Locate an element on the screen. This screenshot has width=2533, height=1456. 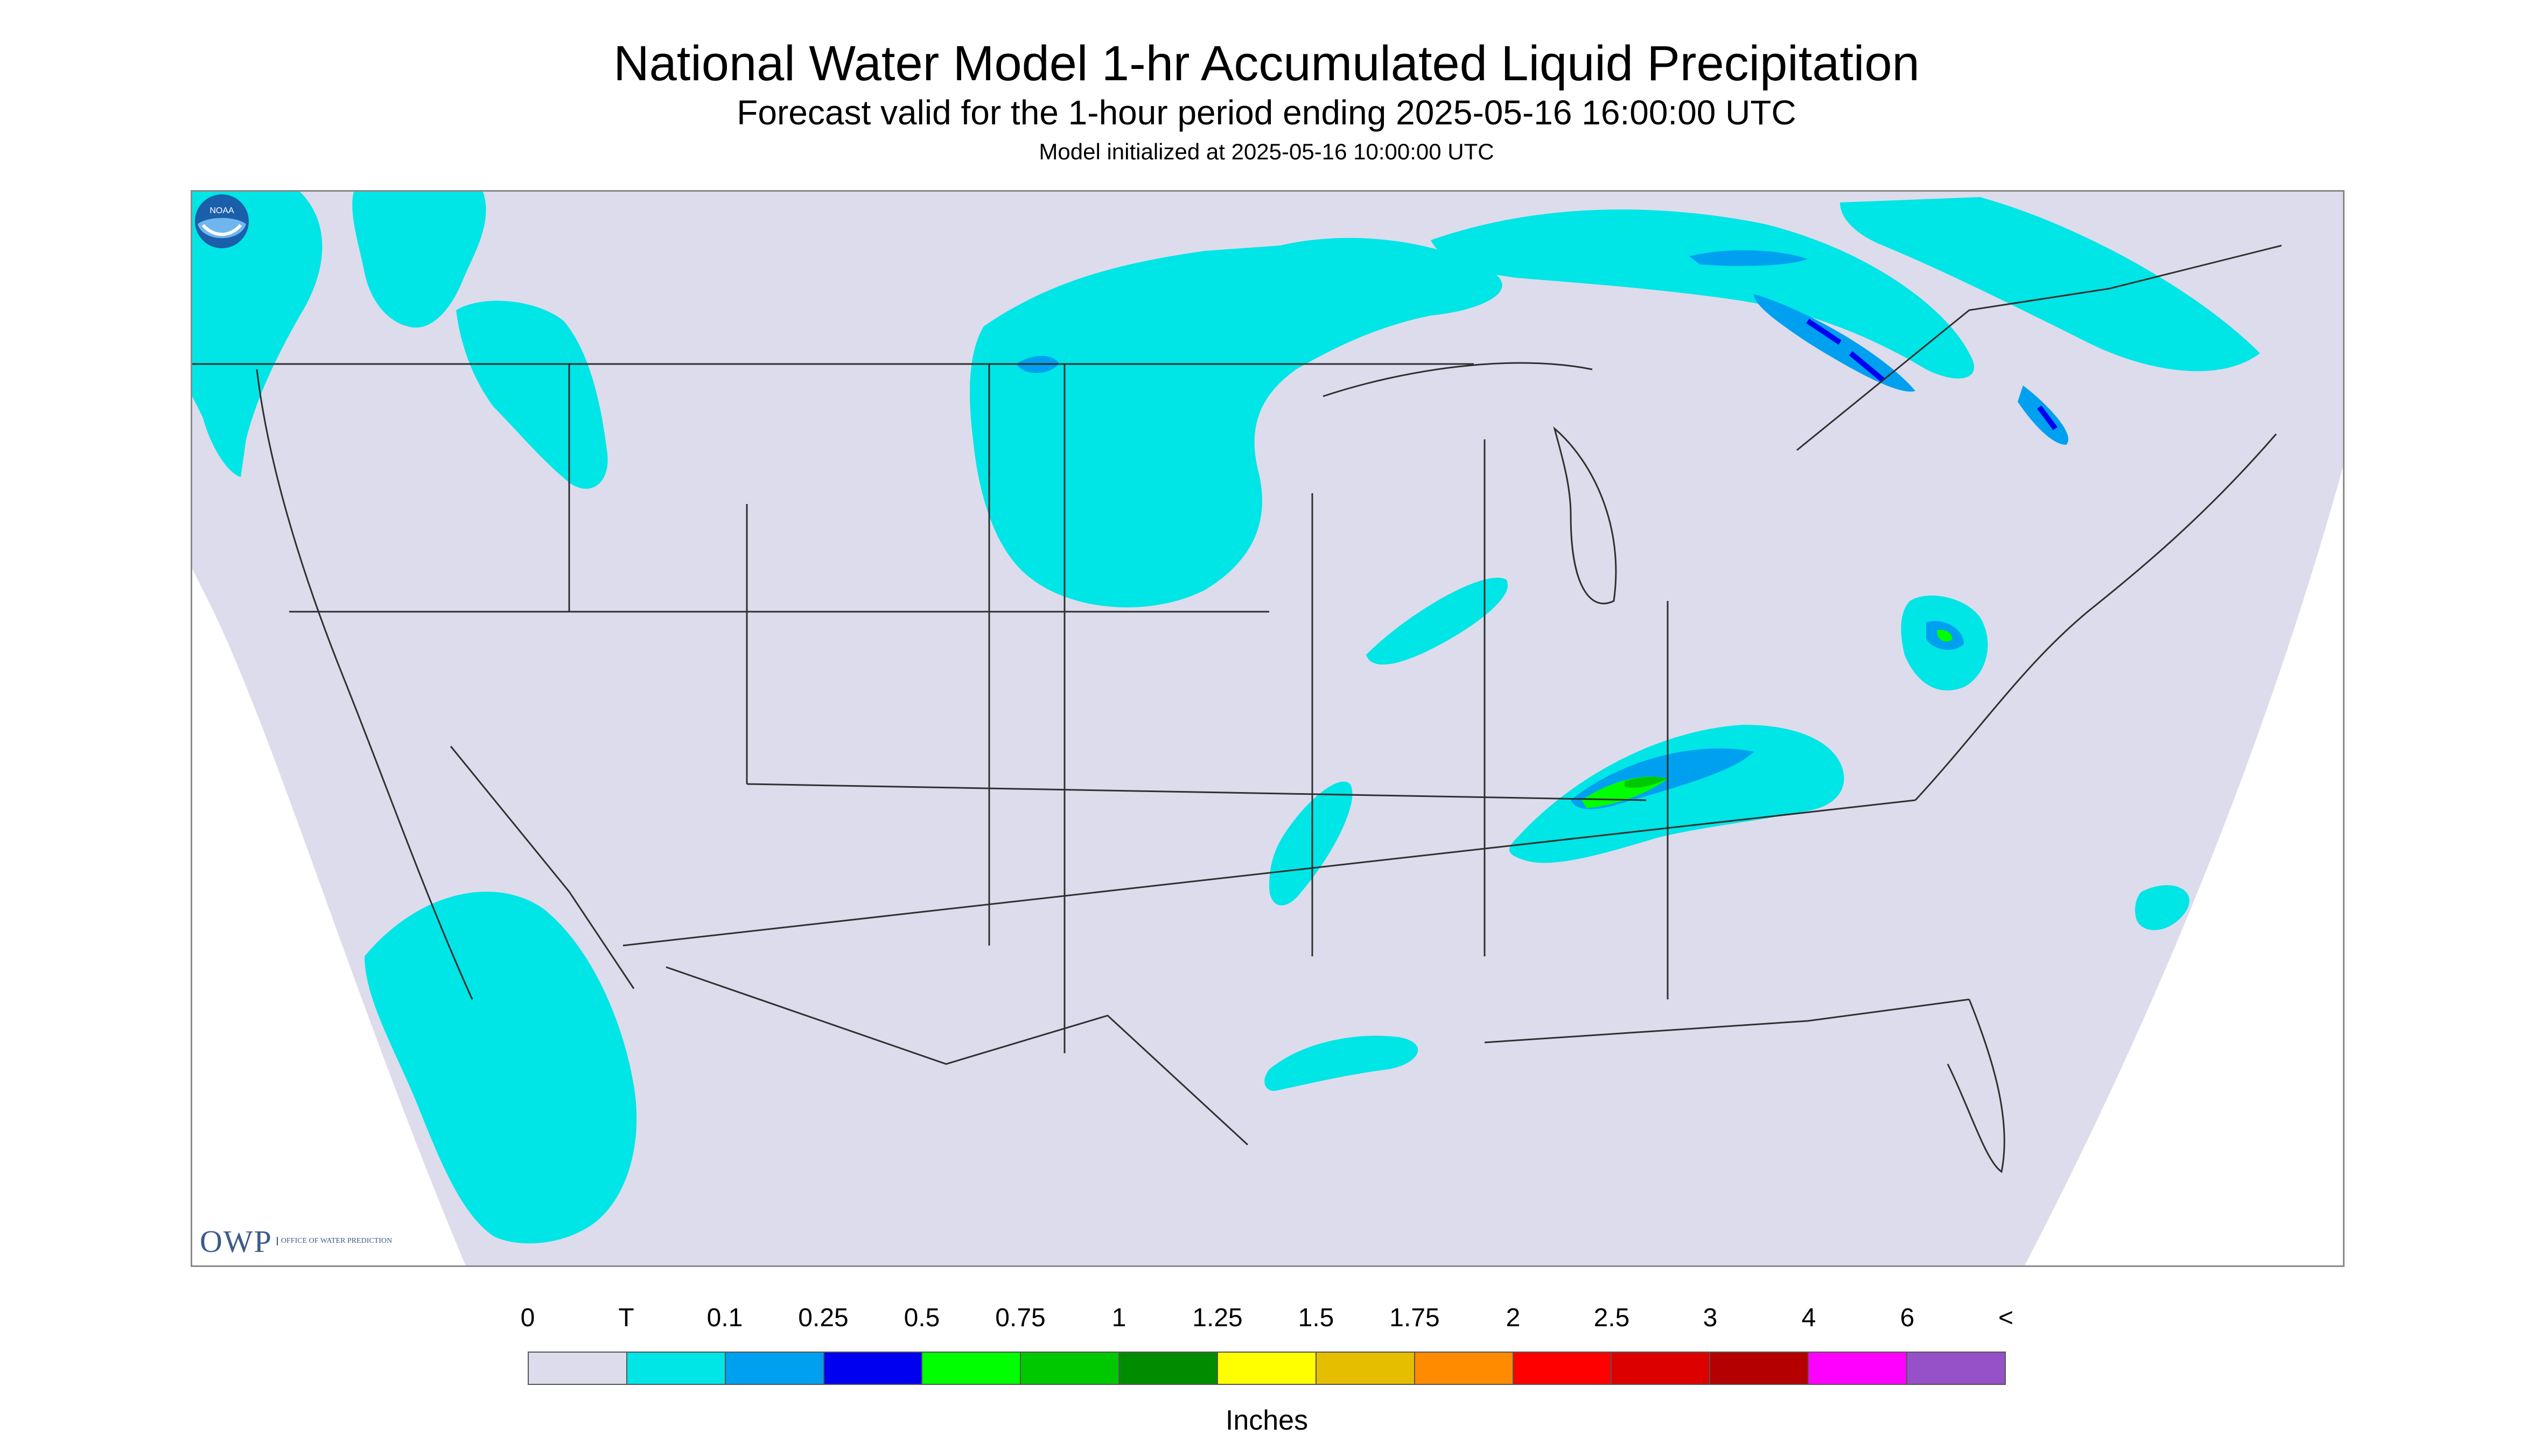
precip-core-pennsylvania-max is located at coordinates (1945, 635).